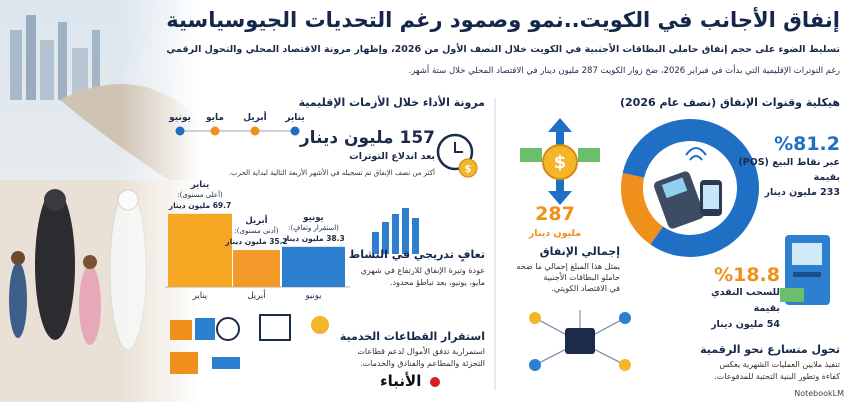  What do you see at coordinates (789, 162) in the screenshot?
I see `pos-label: عبر نقاط البيع (POS)` at bounding box center [789, 162].